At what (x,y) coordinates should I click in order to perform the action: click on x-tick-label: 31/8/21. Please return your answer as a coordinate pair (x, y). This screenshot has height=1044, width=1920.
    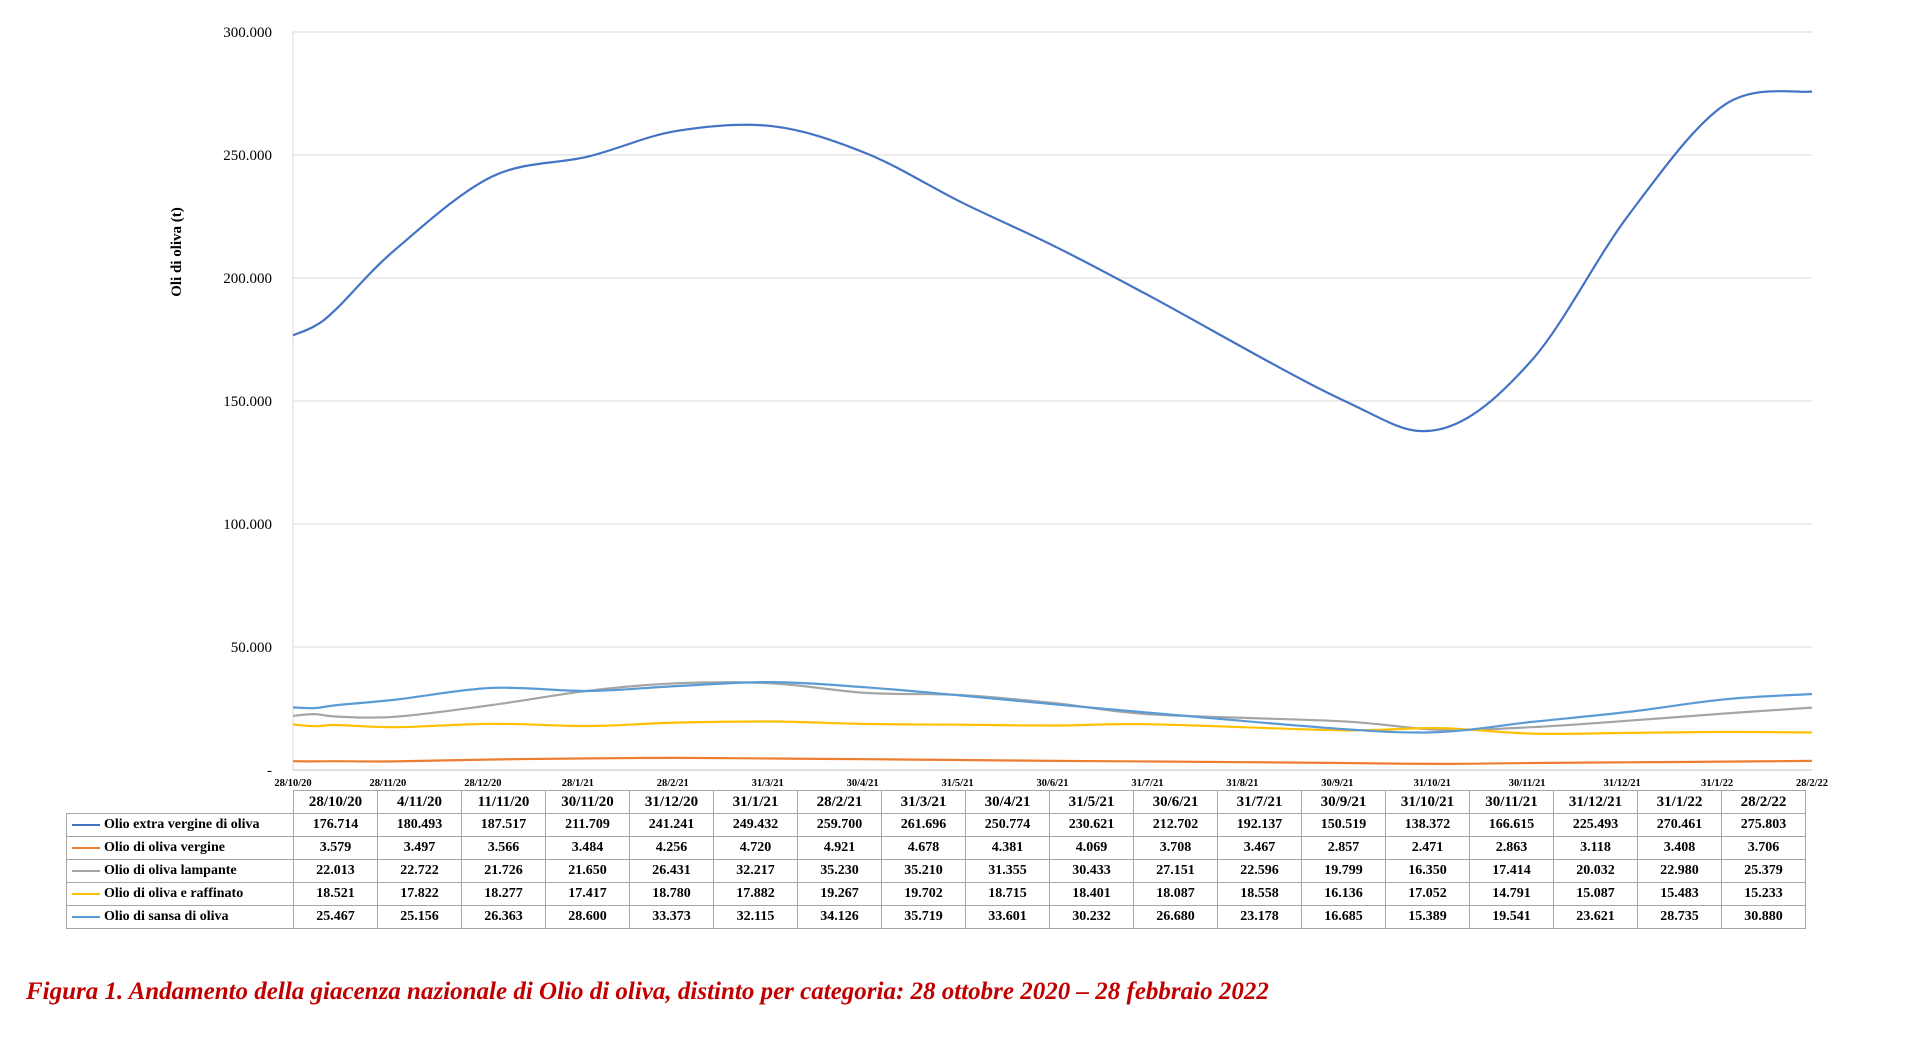
    Looking at the image, I should click on (1242, 783).